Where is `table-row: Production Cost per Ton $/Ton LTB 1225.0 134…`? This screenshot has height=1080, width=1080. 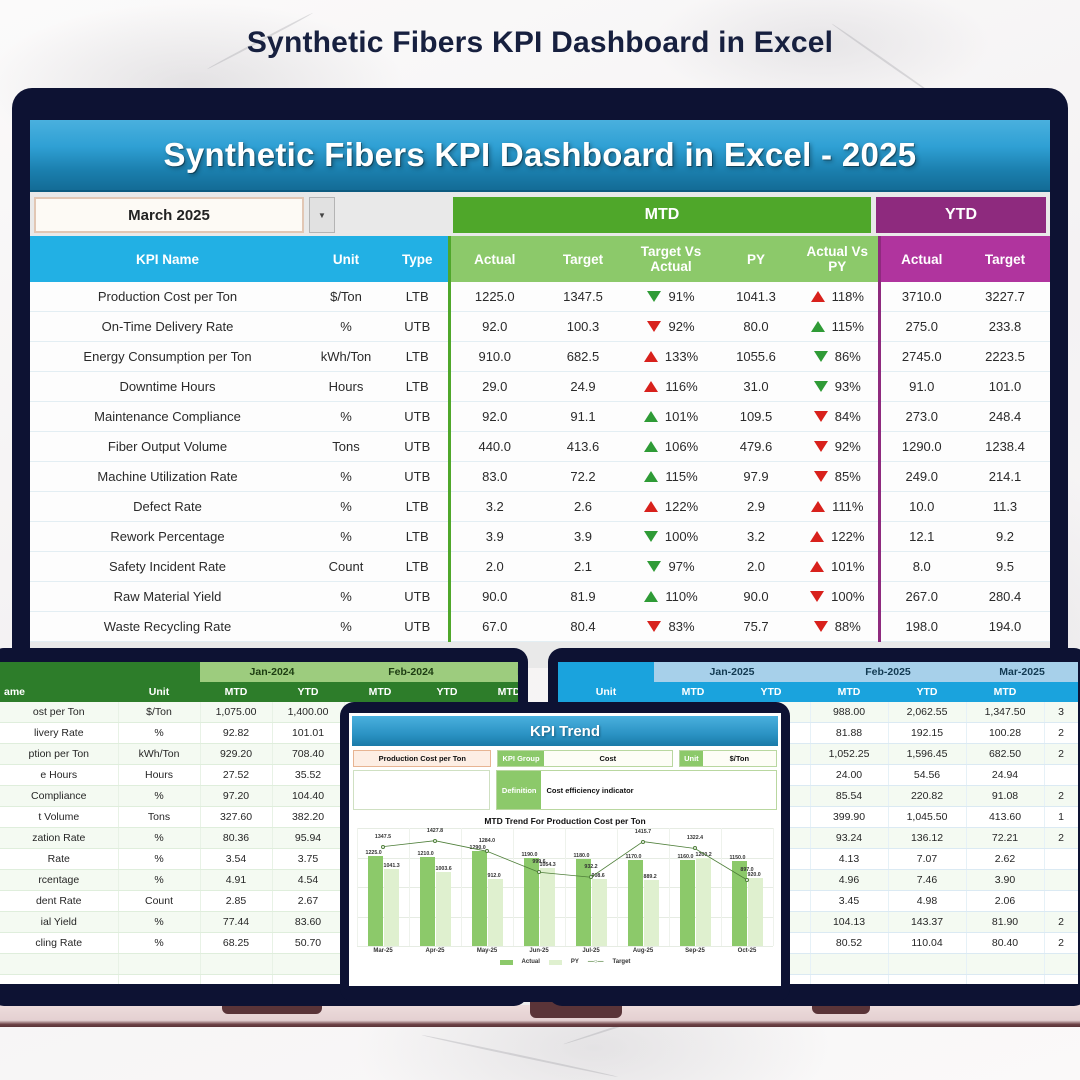
table-row: Production Cost per Ton $/Ton LTB 1225.0 134… is located at coordinates (540, 297).